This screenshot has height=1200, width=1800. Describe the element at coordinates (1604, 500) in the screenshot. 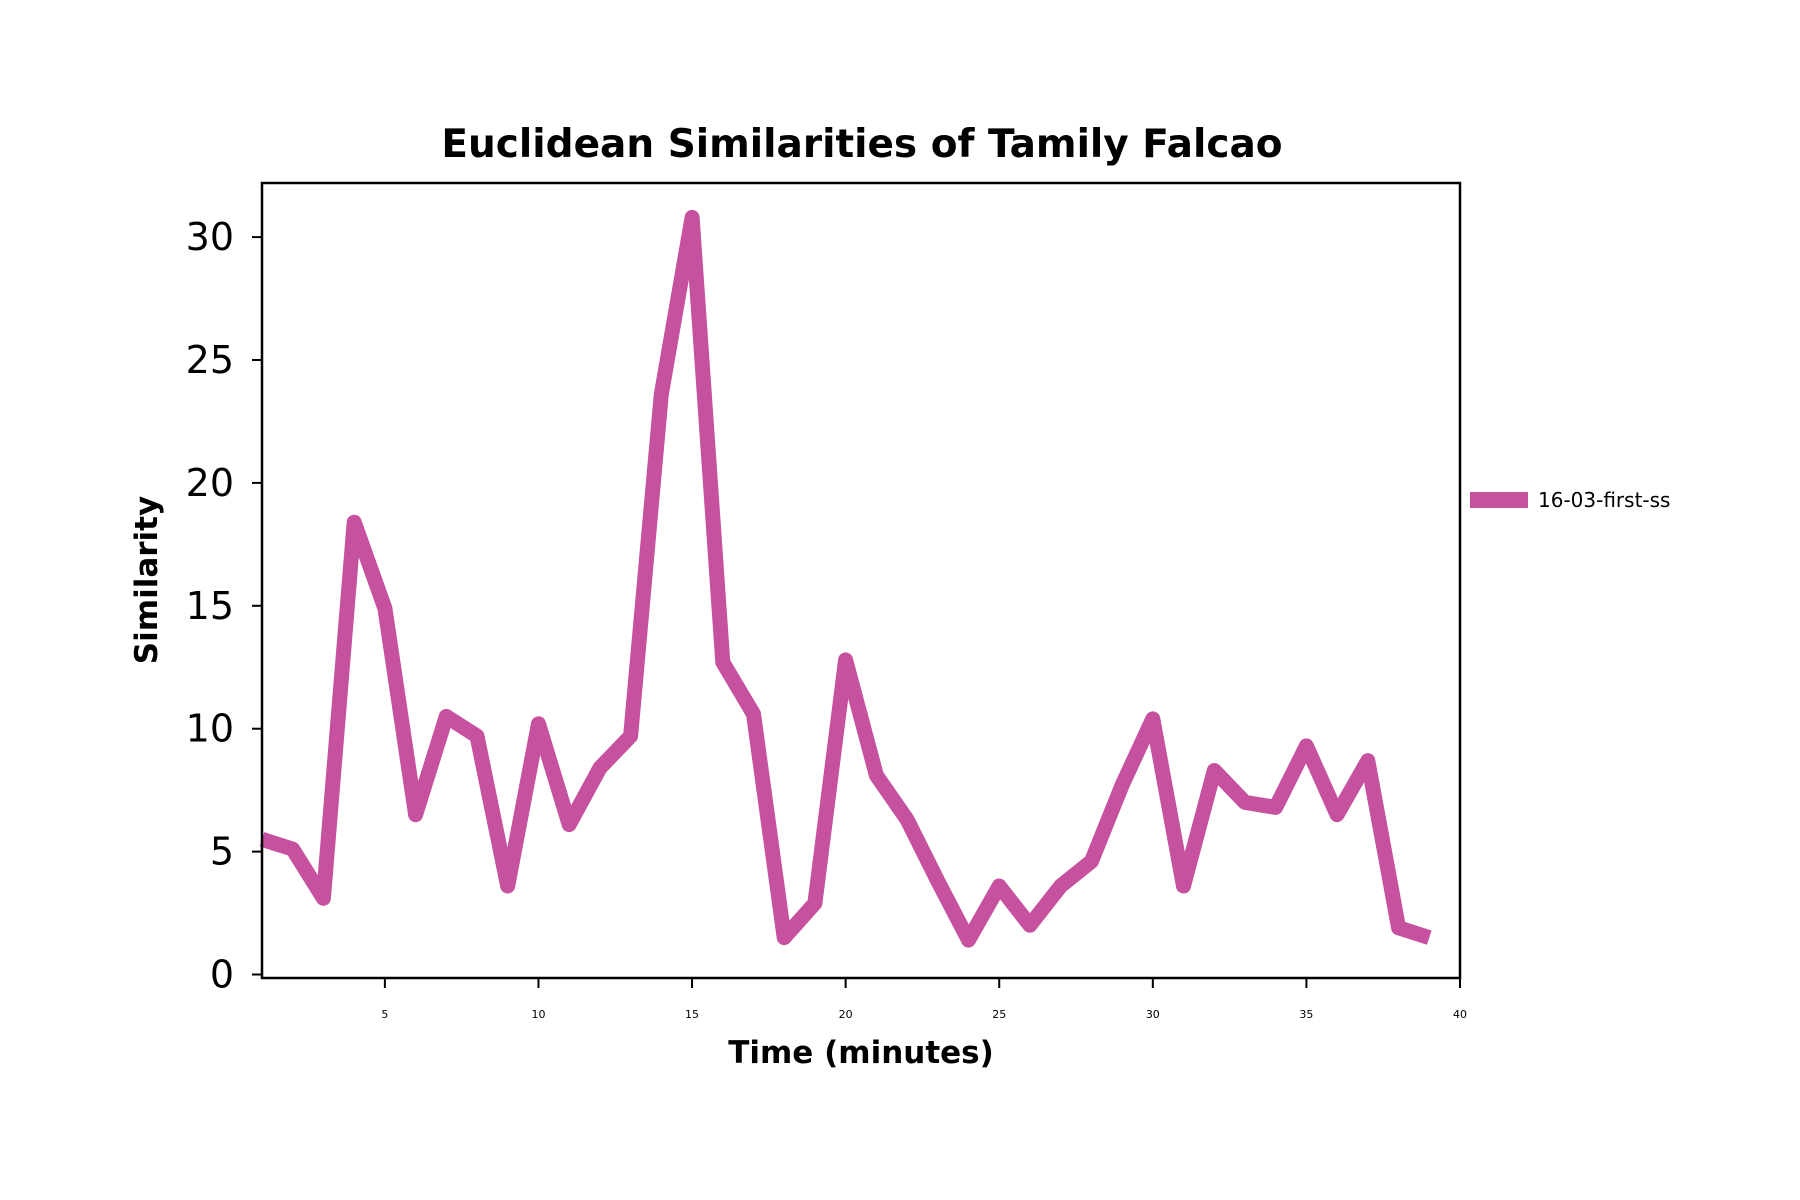

I see `legend-label: 16-03-first-ss` at that location.